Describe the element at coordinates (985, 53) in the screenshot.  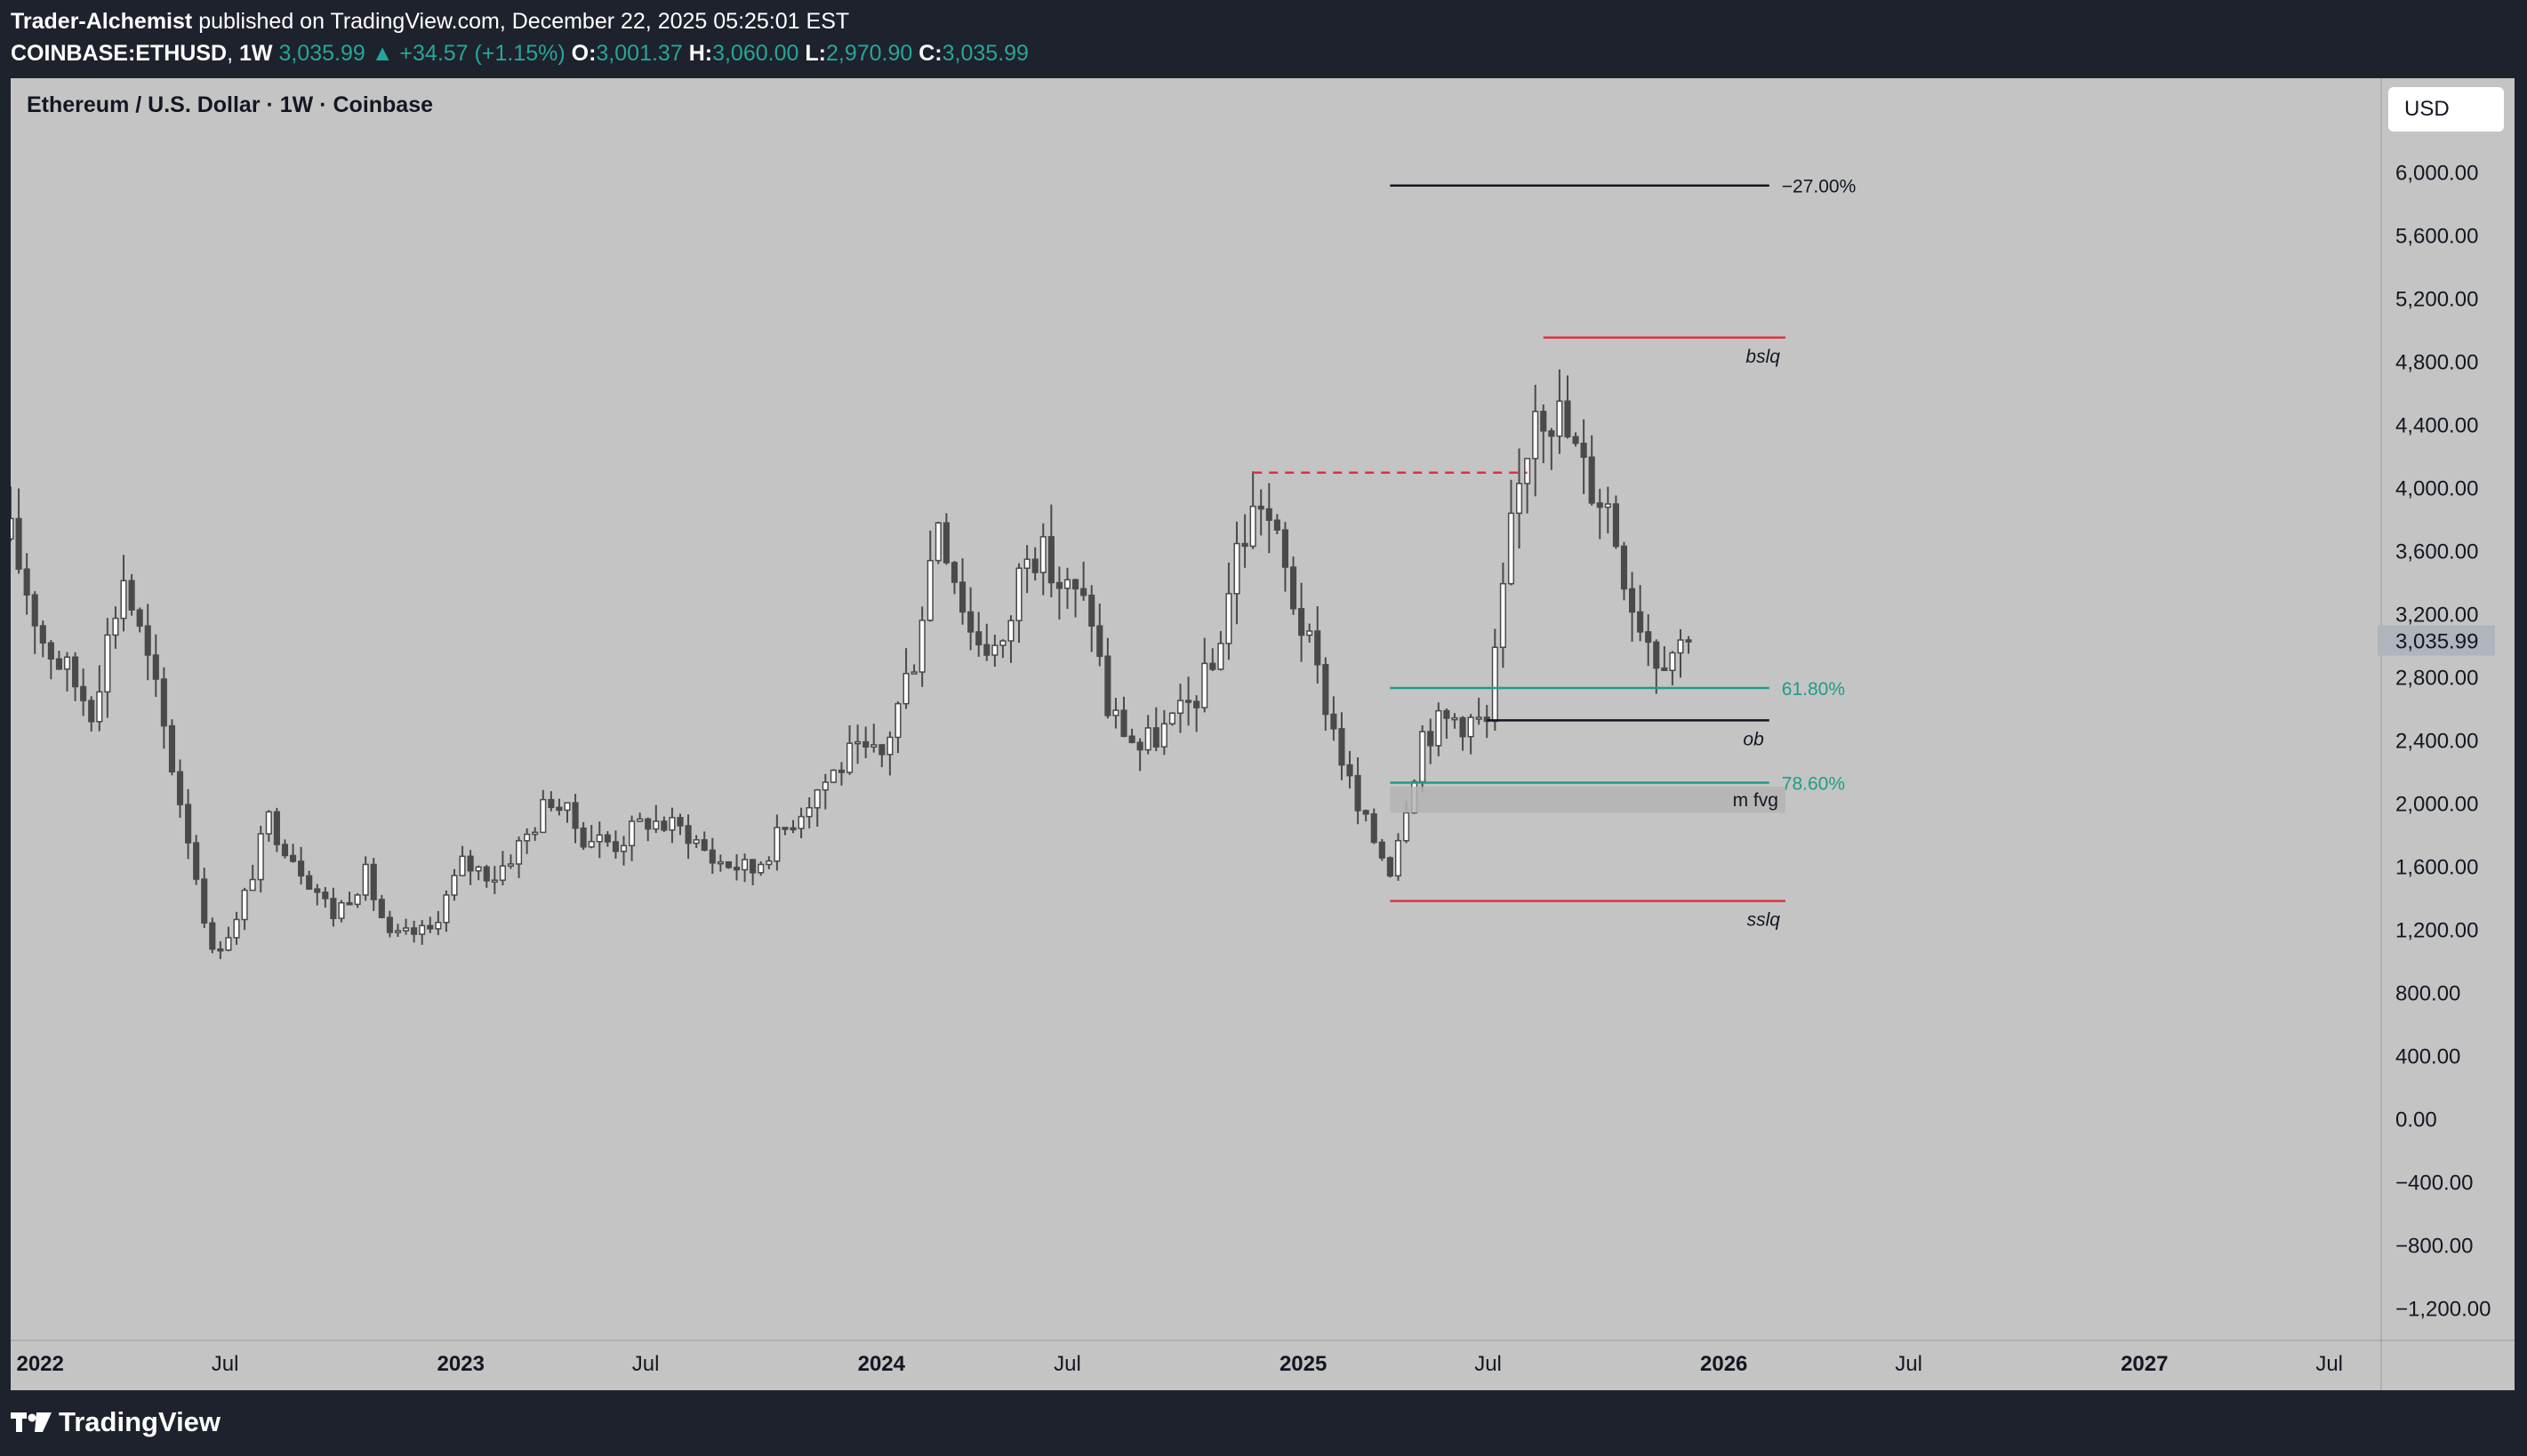
I see `close-value: 3,035.99` at that location.